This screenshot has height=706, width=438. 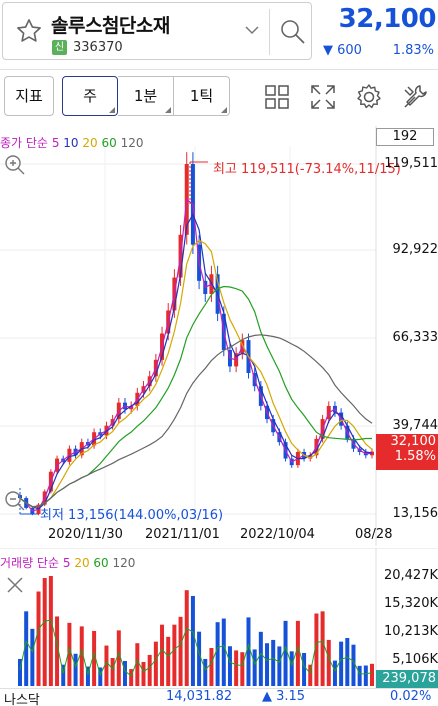 What do you see at coordinates (196, 648) in the screenshot?
I see `volume-ma-line` at bounding box center [196, 648].